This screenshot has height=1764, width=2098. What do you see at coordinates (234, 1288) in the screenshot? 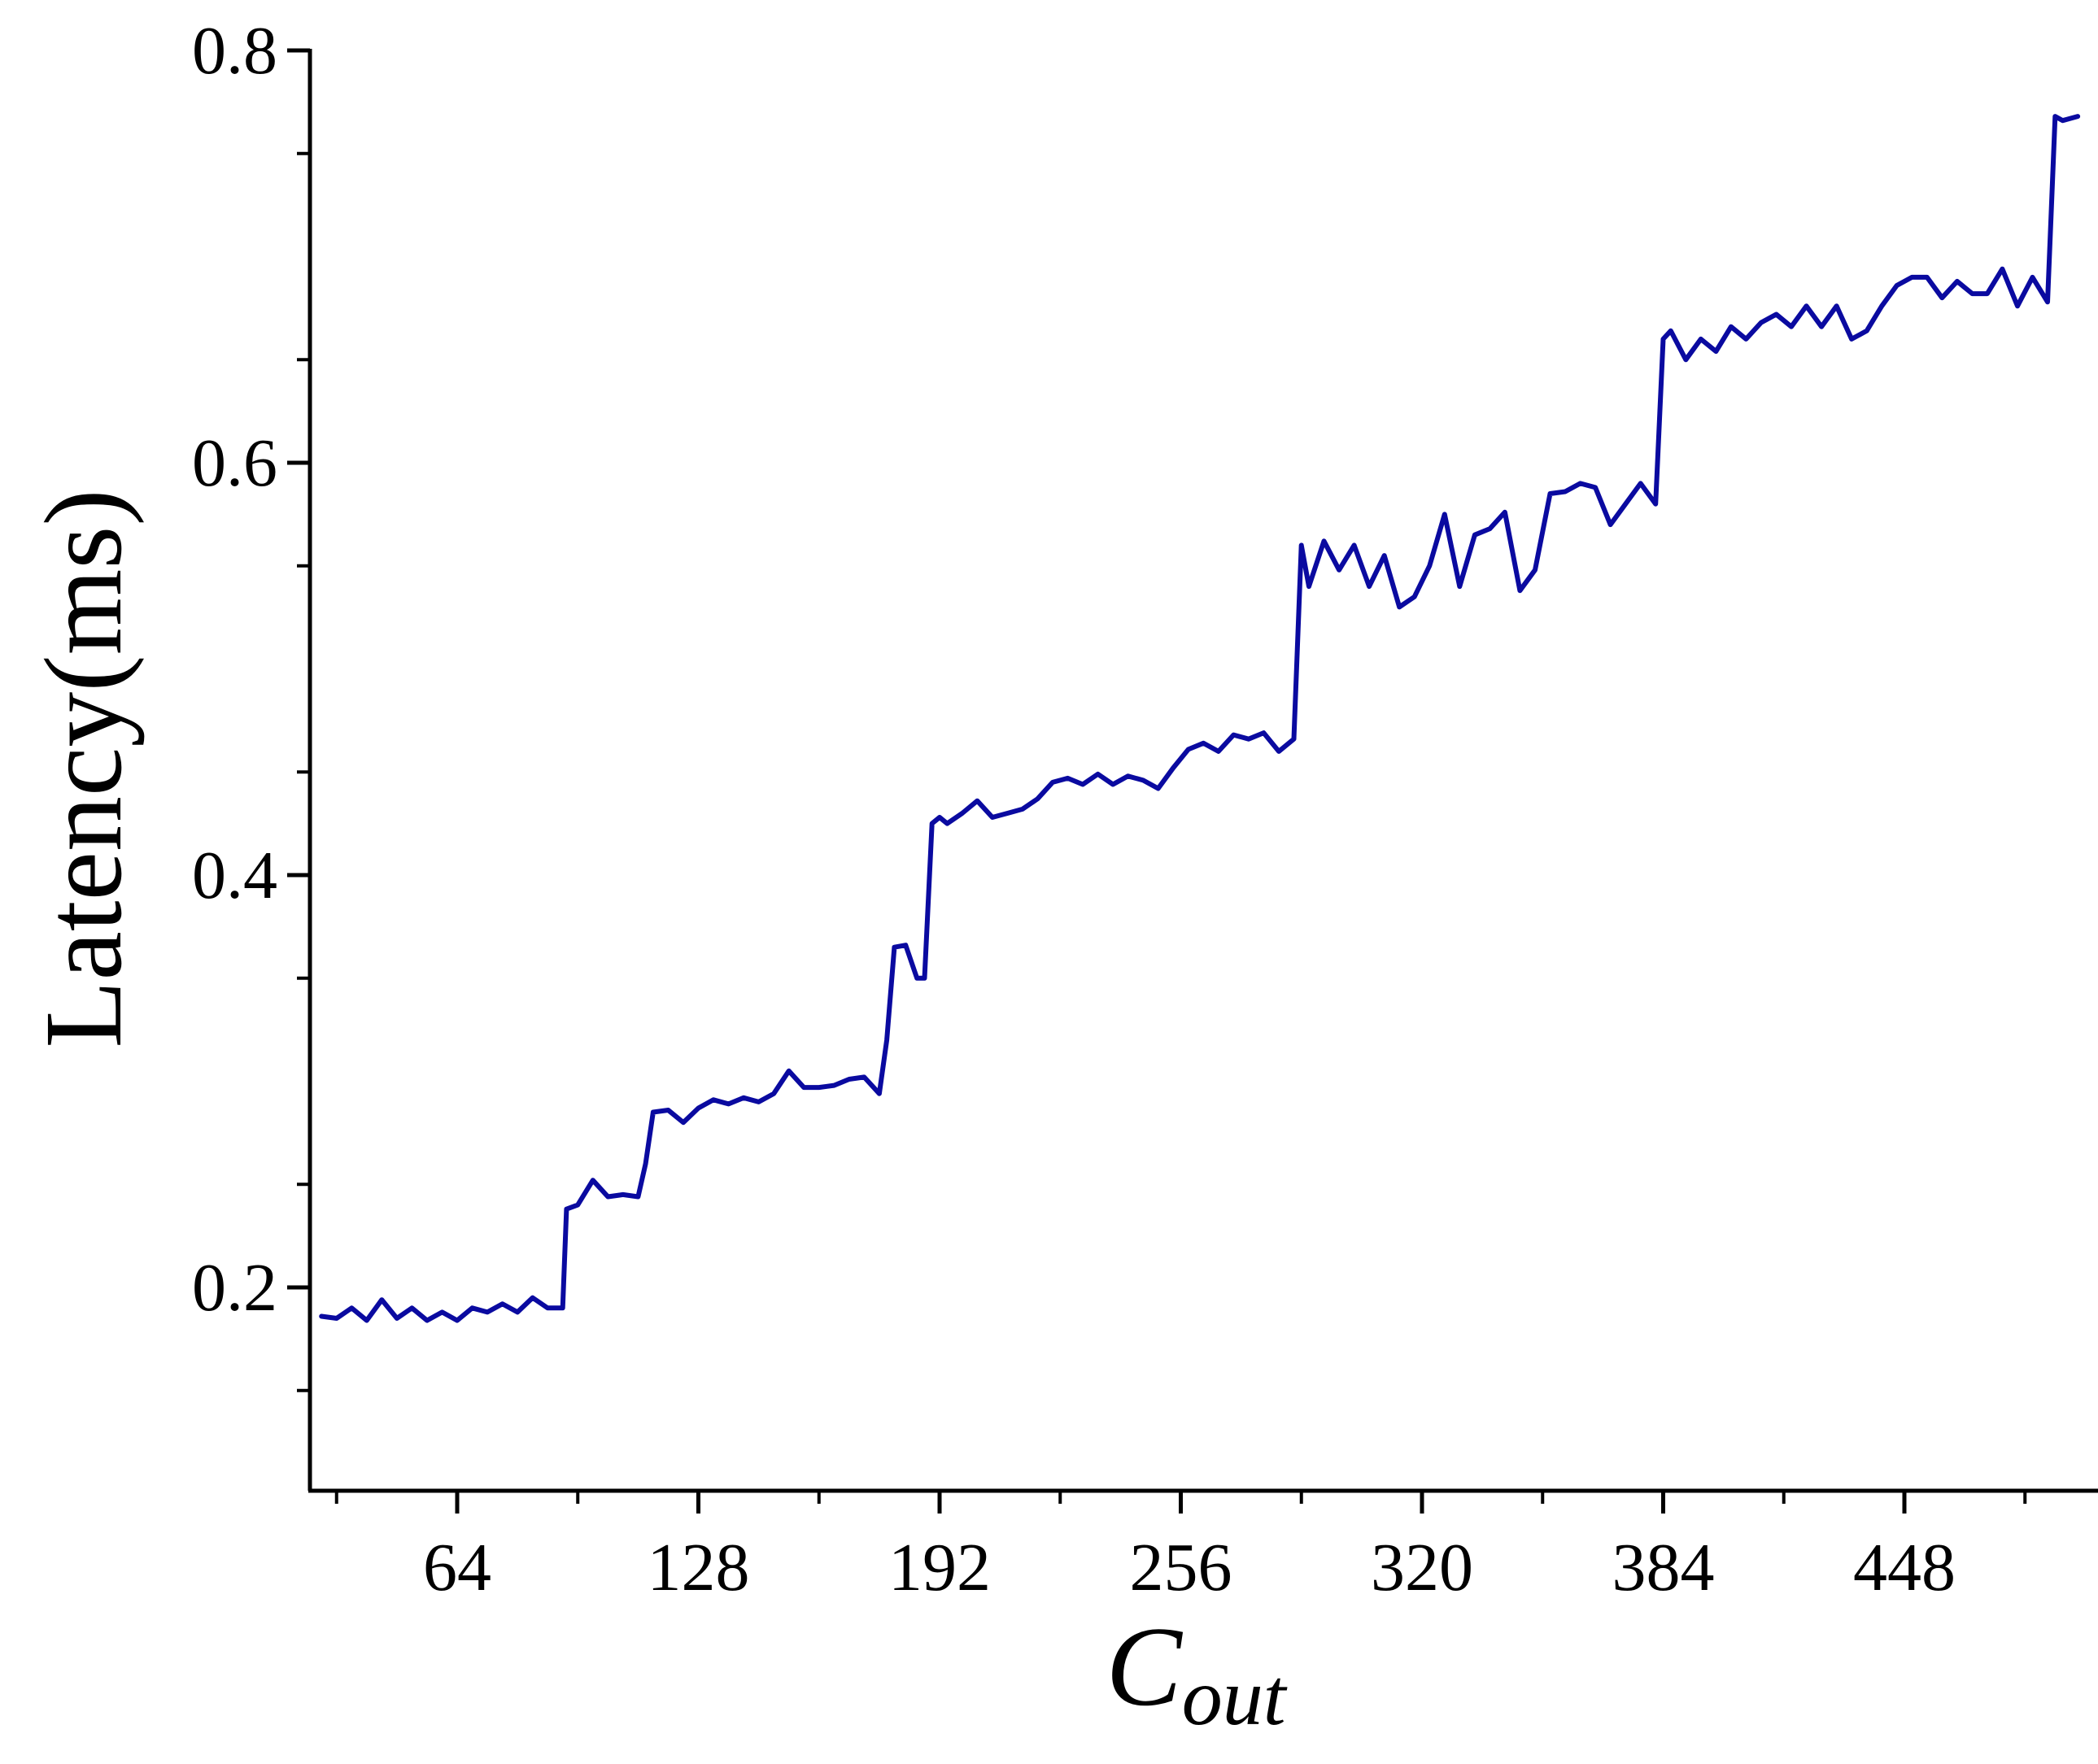
I see `y-tick-label: 0.2` at bounding box center [234, 1288].